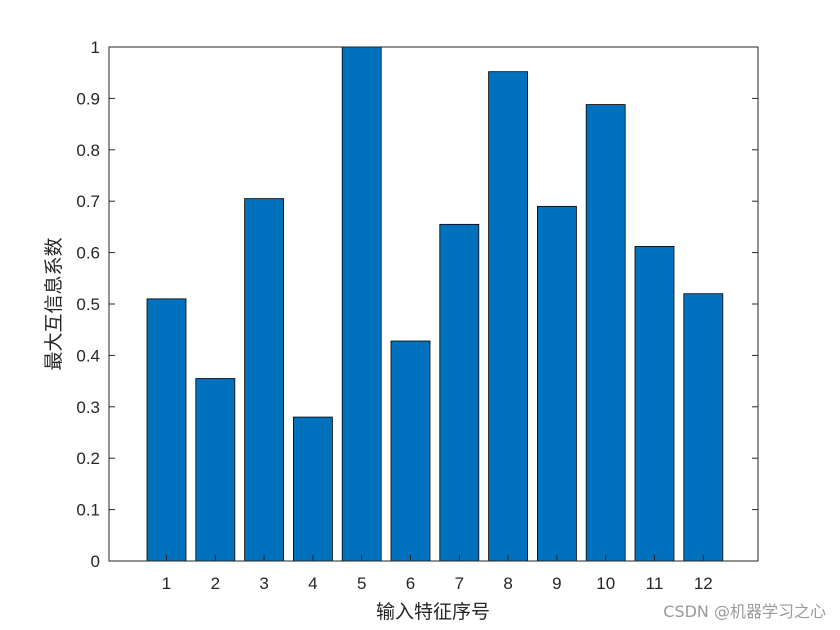  What do you see at coordinates (88, 201) in the screenshot?
I see `y-tick-label: 0.7` at bounding box center [88, 201].